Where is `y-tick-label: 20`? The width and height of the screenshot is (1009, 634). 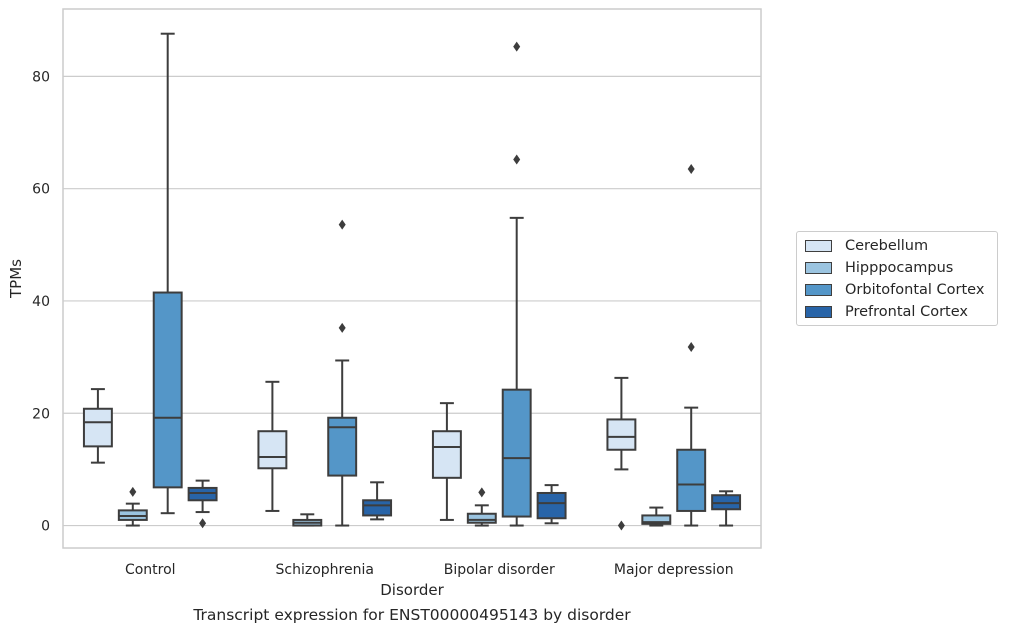
y-tick-label: 20 is located at coordinates (41, 414).